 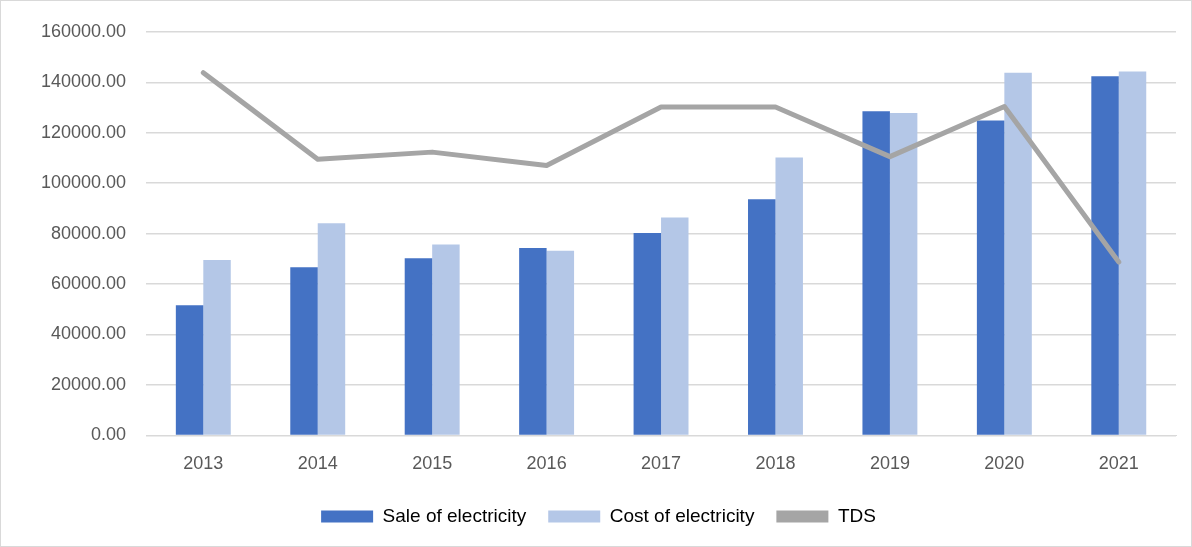 I want to click on x-tick-label: 2021, so click(x=1118, y=463).